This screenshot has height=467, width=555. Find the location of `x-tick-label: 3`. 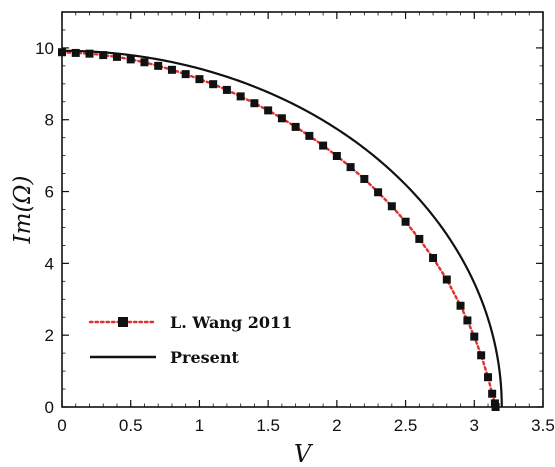

x-tick-label: 3 is located at coordinates (474, 425).